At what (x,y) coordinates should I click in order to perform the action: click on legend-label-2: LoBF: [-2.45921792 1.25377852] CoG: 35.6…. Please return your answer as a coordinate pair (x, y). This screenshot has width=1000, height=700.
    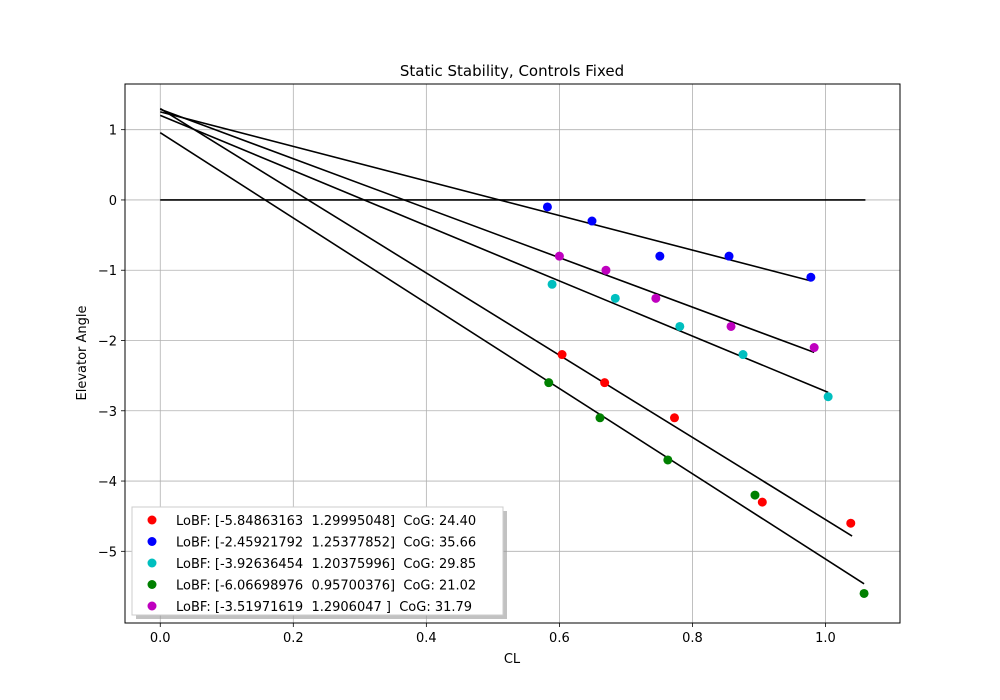
    Looking at the image, I should click on (326, 543).